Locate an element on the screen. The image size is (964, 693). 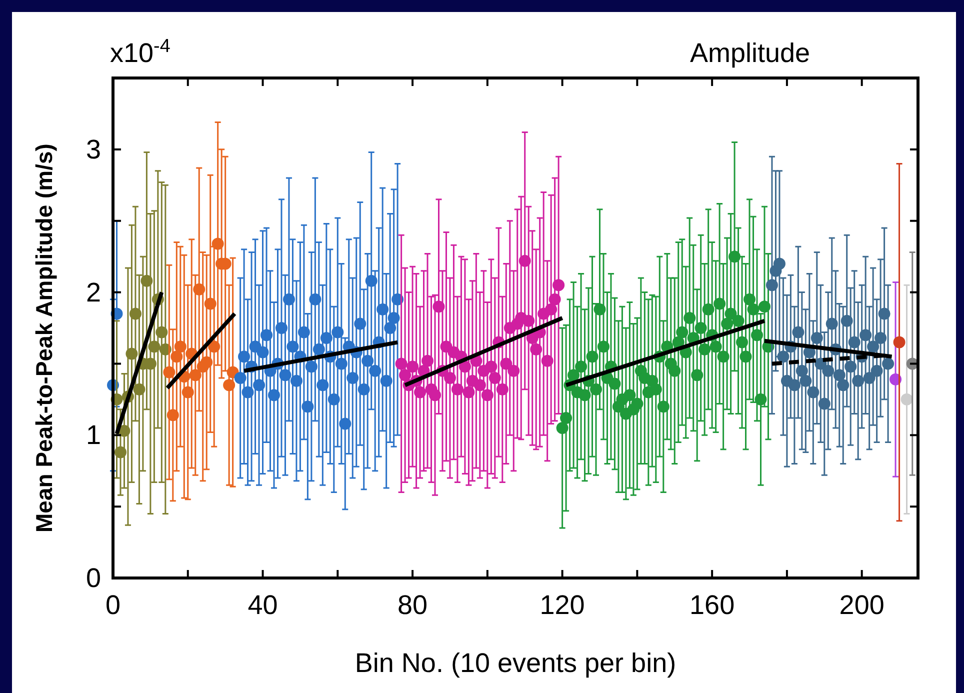
x-tick-label: 160 is located at coordinates (712, 605).